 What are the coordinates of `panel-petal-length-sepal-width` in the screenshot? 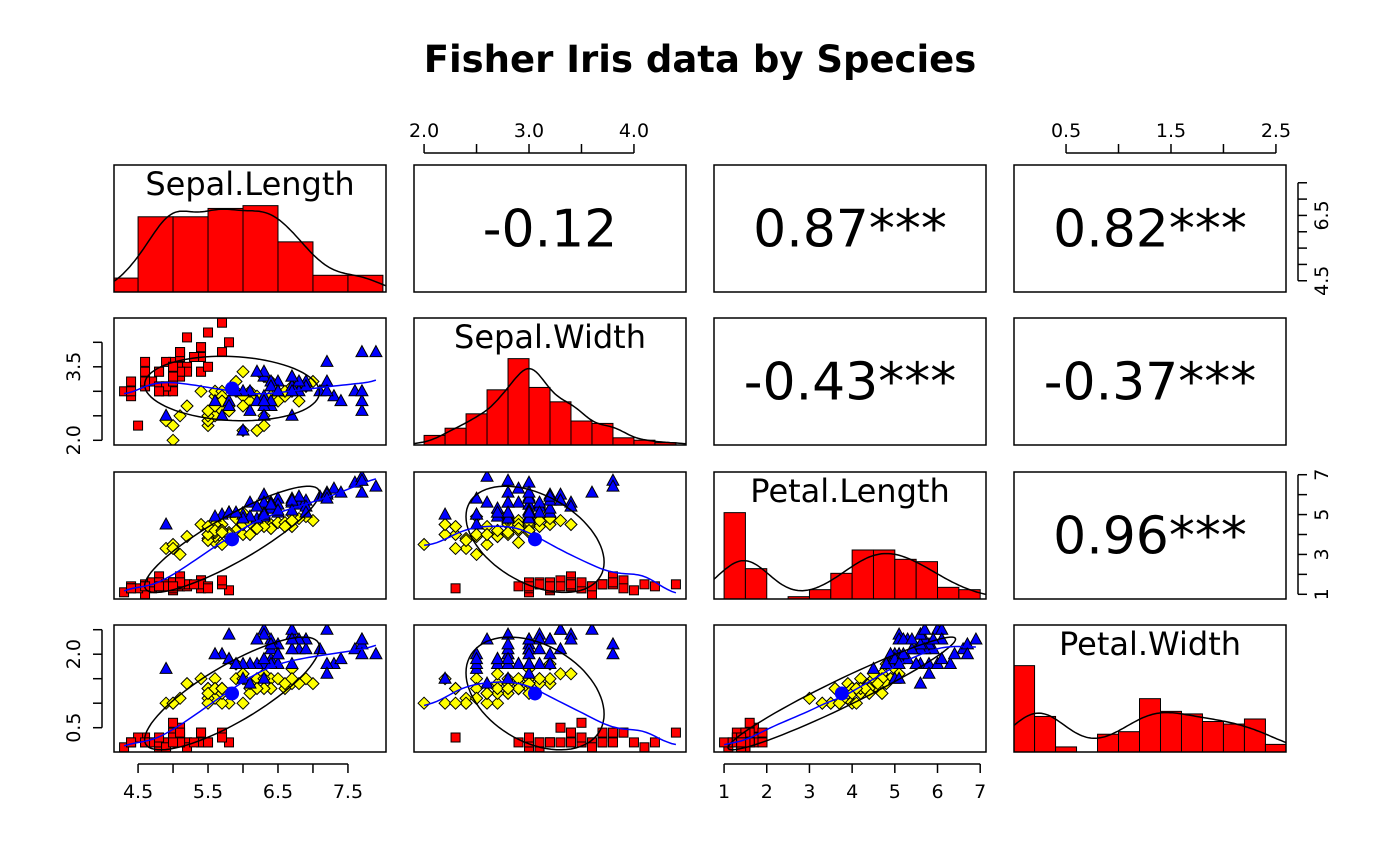 It's located at (550, 535).